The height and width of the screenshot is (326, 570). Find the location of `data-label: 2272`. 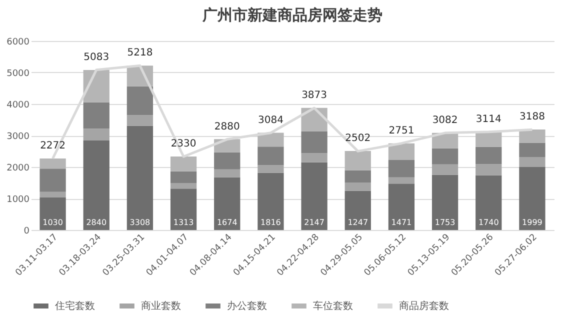

data-label: 2272 is located at coordinates (53, 146).